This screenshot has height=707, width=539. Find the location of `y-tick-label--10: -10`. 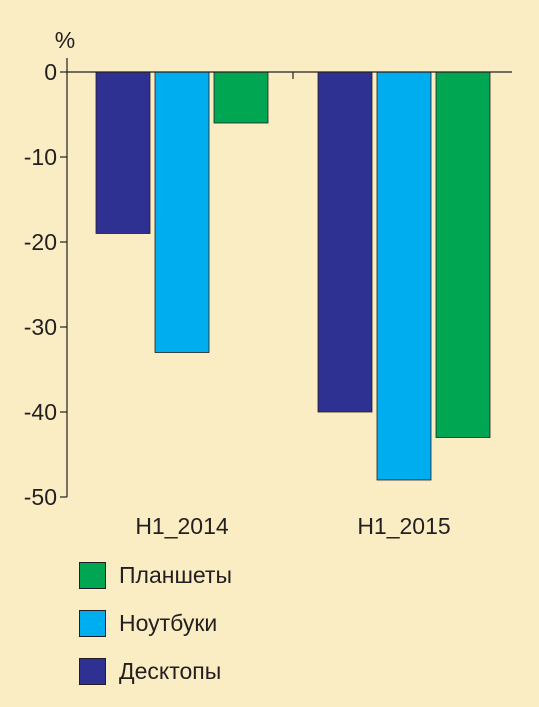

y-tick-label--10: -10 is located at coordinates (40, 157).